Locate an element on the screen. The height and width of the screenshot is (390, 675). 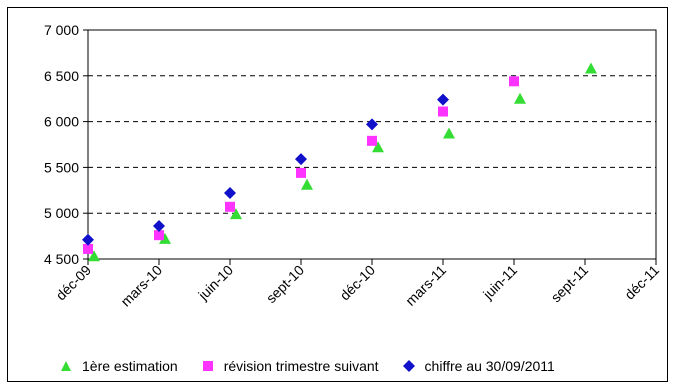
y-tick-label: 5 000 is located at coordinates (61, 213).